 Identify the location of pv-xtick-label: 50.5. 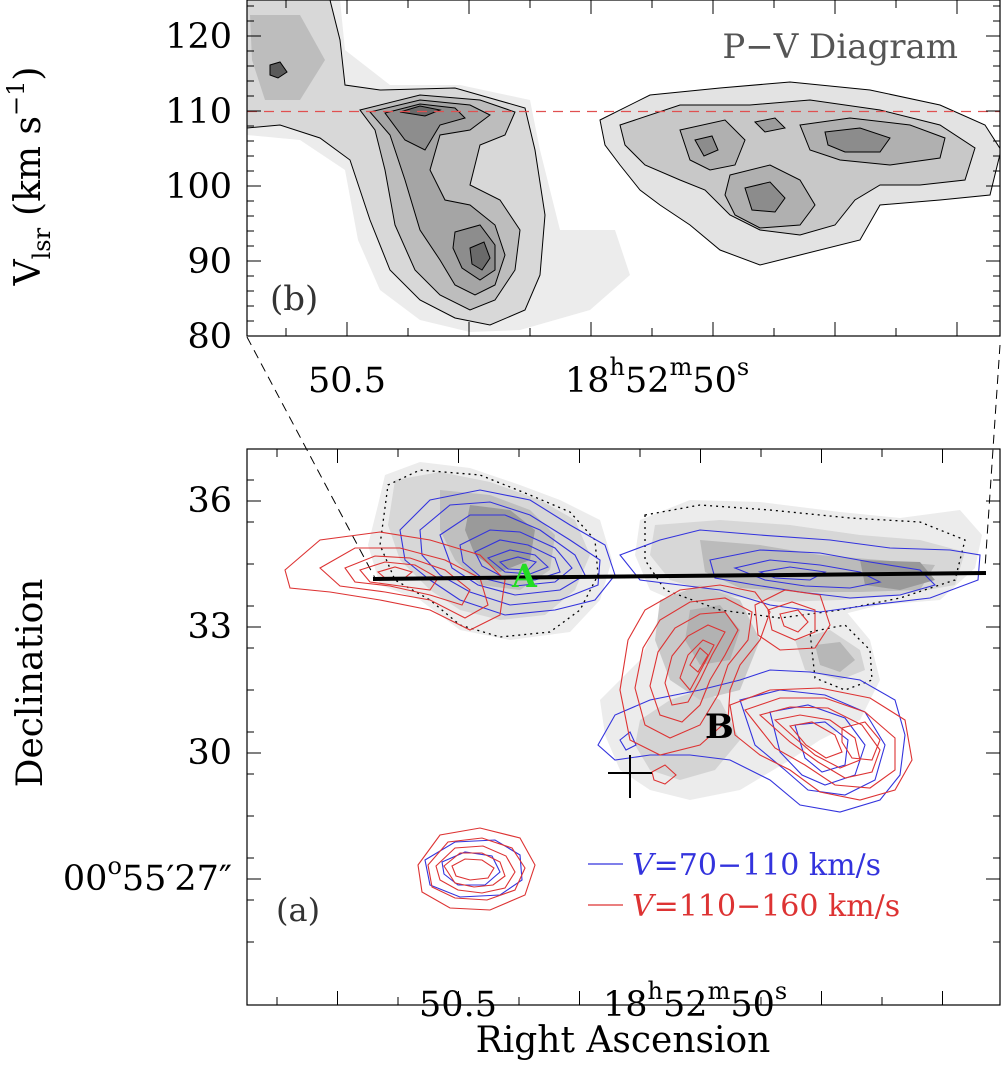
(347, 381).